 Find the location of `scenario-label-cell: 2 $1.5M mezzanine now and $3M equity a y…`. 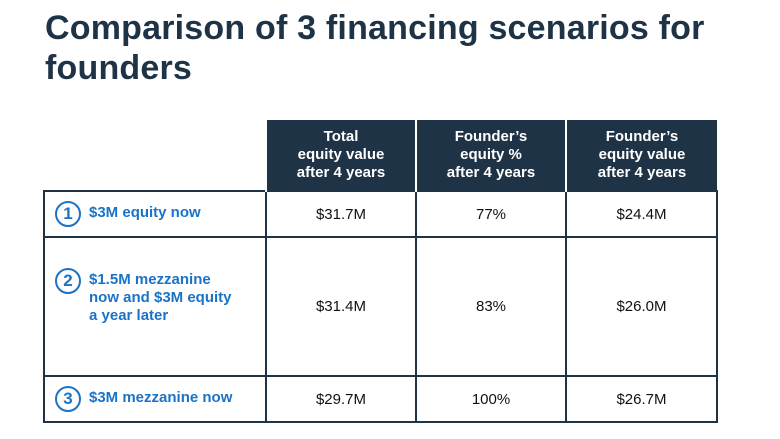

scenario-label-cell: 2 $1.5M mezzanine now and $3M equity a y… is located at coordinates (155, 306).